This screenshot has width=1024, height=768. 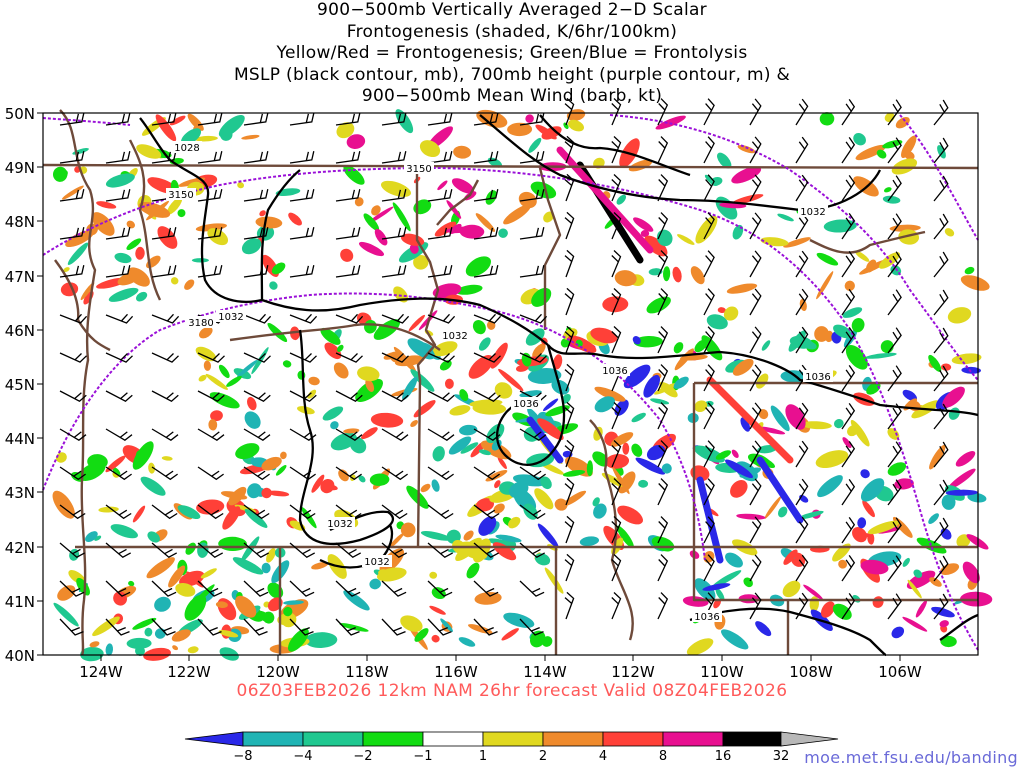 I want to click on lat-tick-label: 49N, so click(x=20, y=168).